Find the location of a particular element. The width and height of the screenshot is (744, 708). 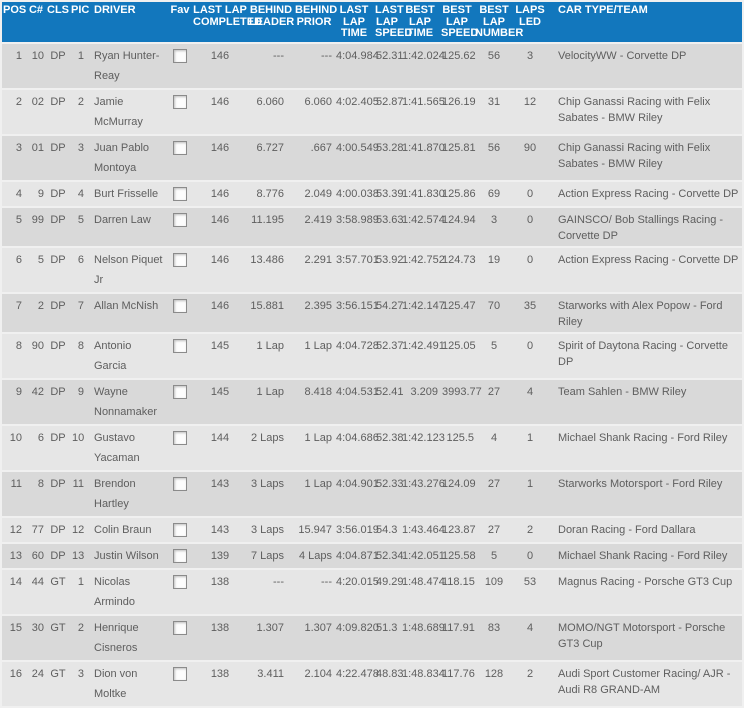

cell-last-lap-completed: 143 is located at coordinates (220, 529).